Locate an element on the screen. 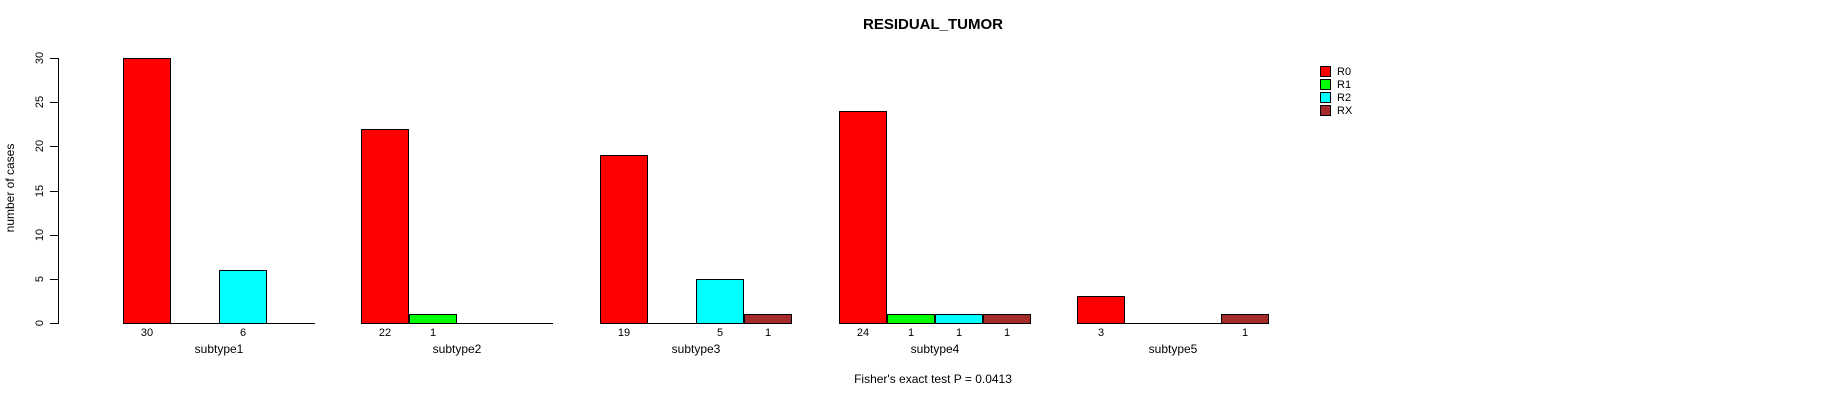  legend-label-r2: R2 is located at coordinates (1344, 98).